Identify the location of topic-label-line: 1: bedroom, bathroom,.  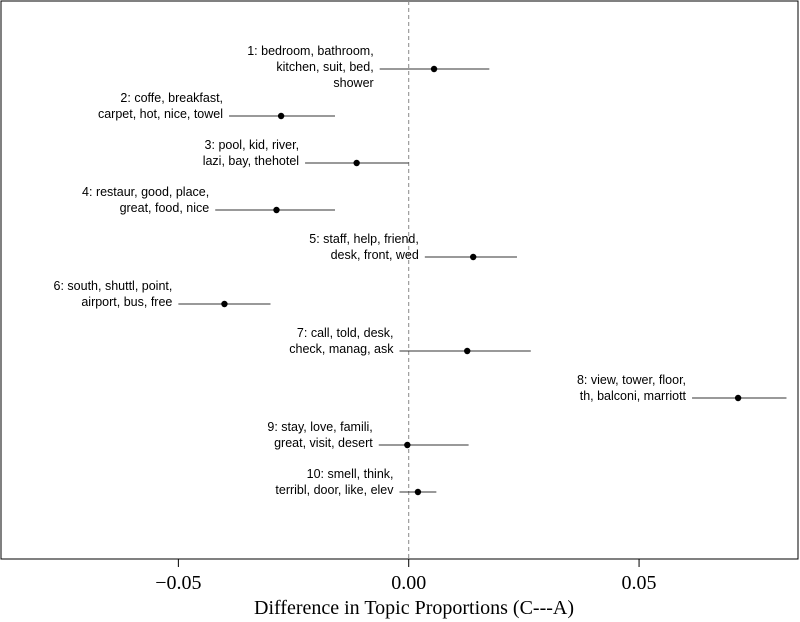
(310, 51).